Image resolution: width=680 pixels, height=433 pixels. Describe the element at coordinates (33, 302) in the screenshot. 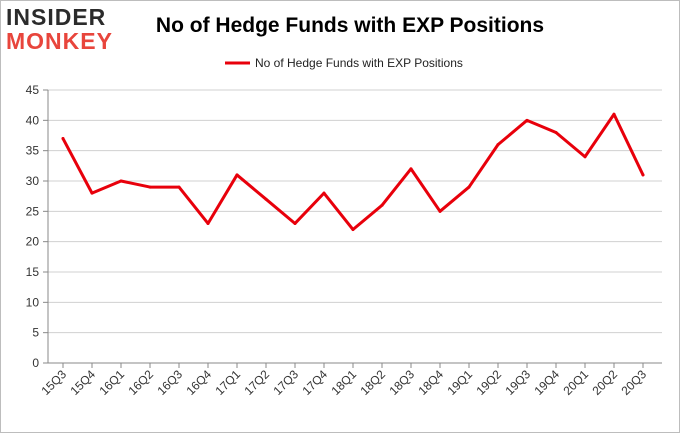

I see `y-tick-label: 10` at that location.